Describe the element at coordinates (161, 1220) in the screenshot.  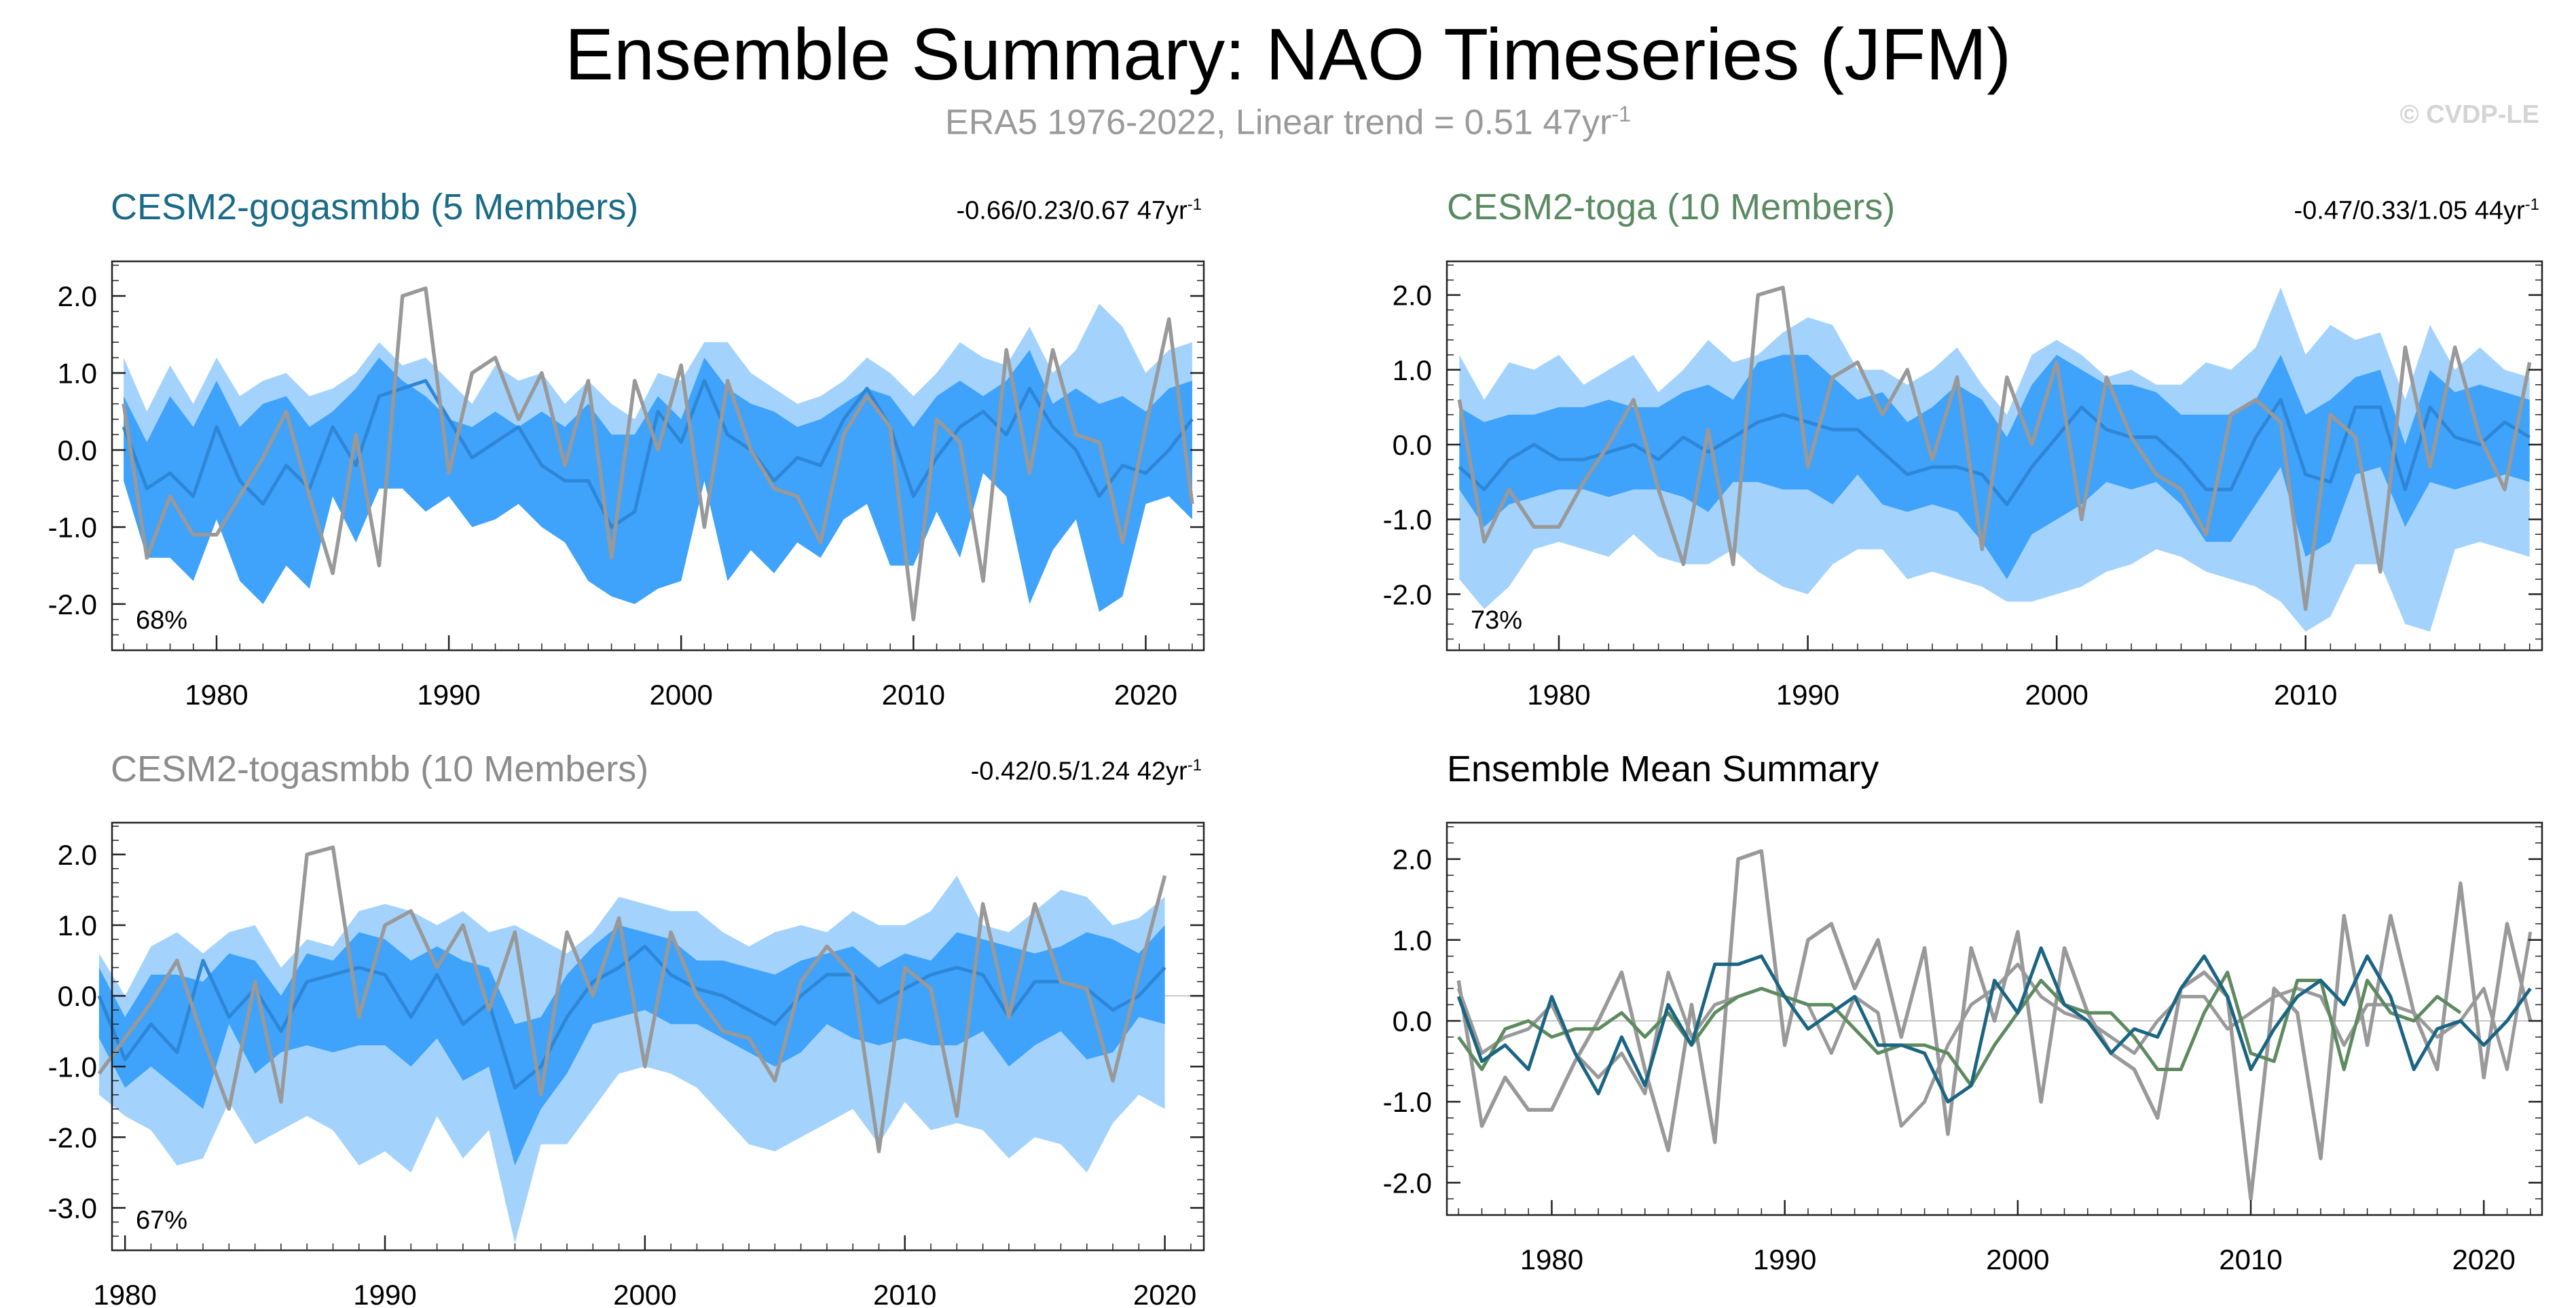
I see `panel-percent-label: 67%` at that location.